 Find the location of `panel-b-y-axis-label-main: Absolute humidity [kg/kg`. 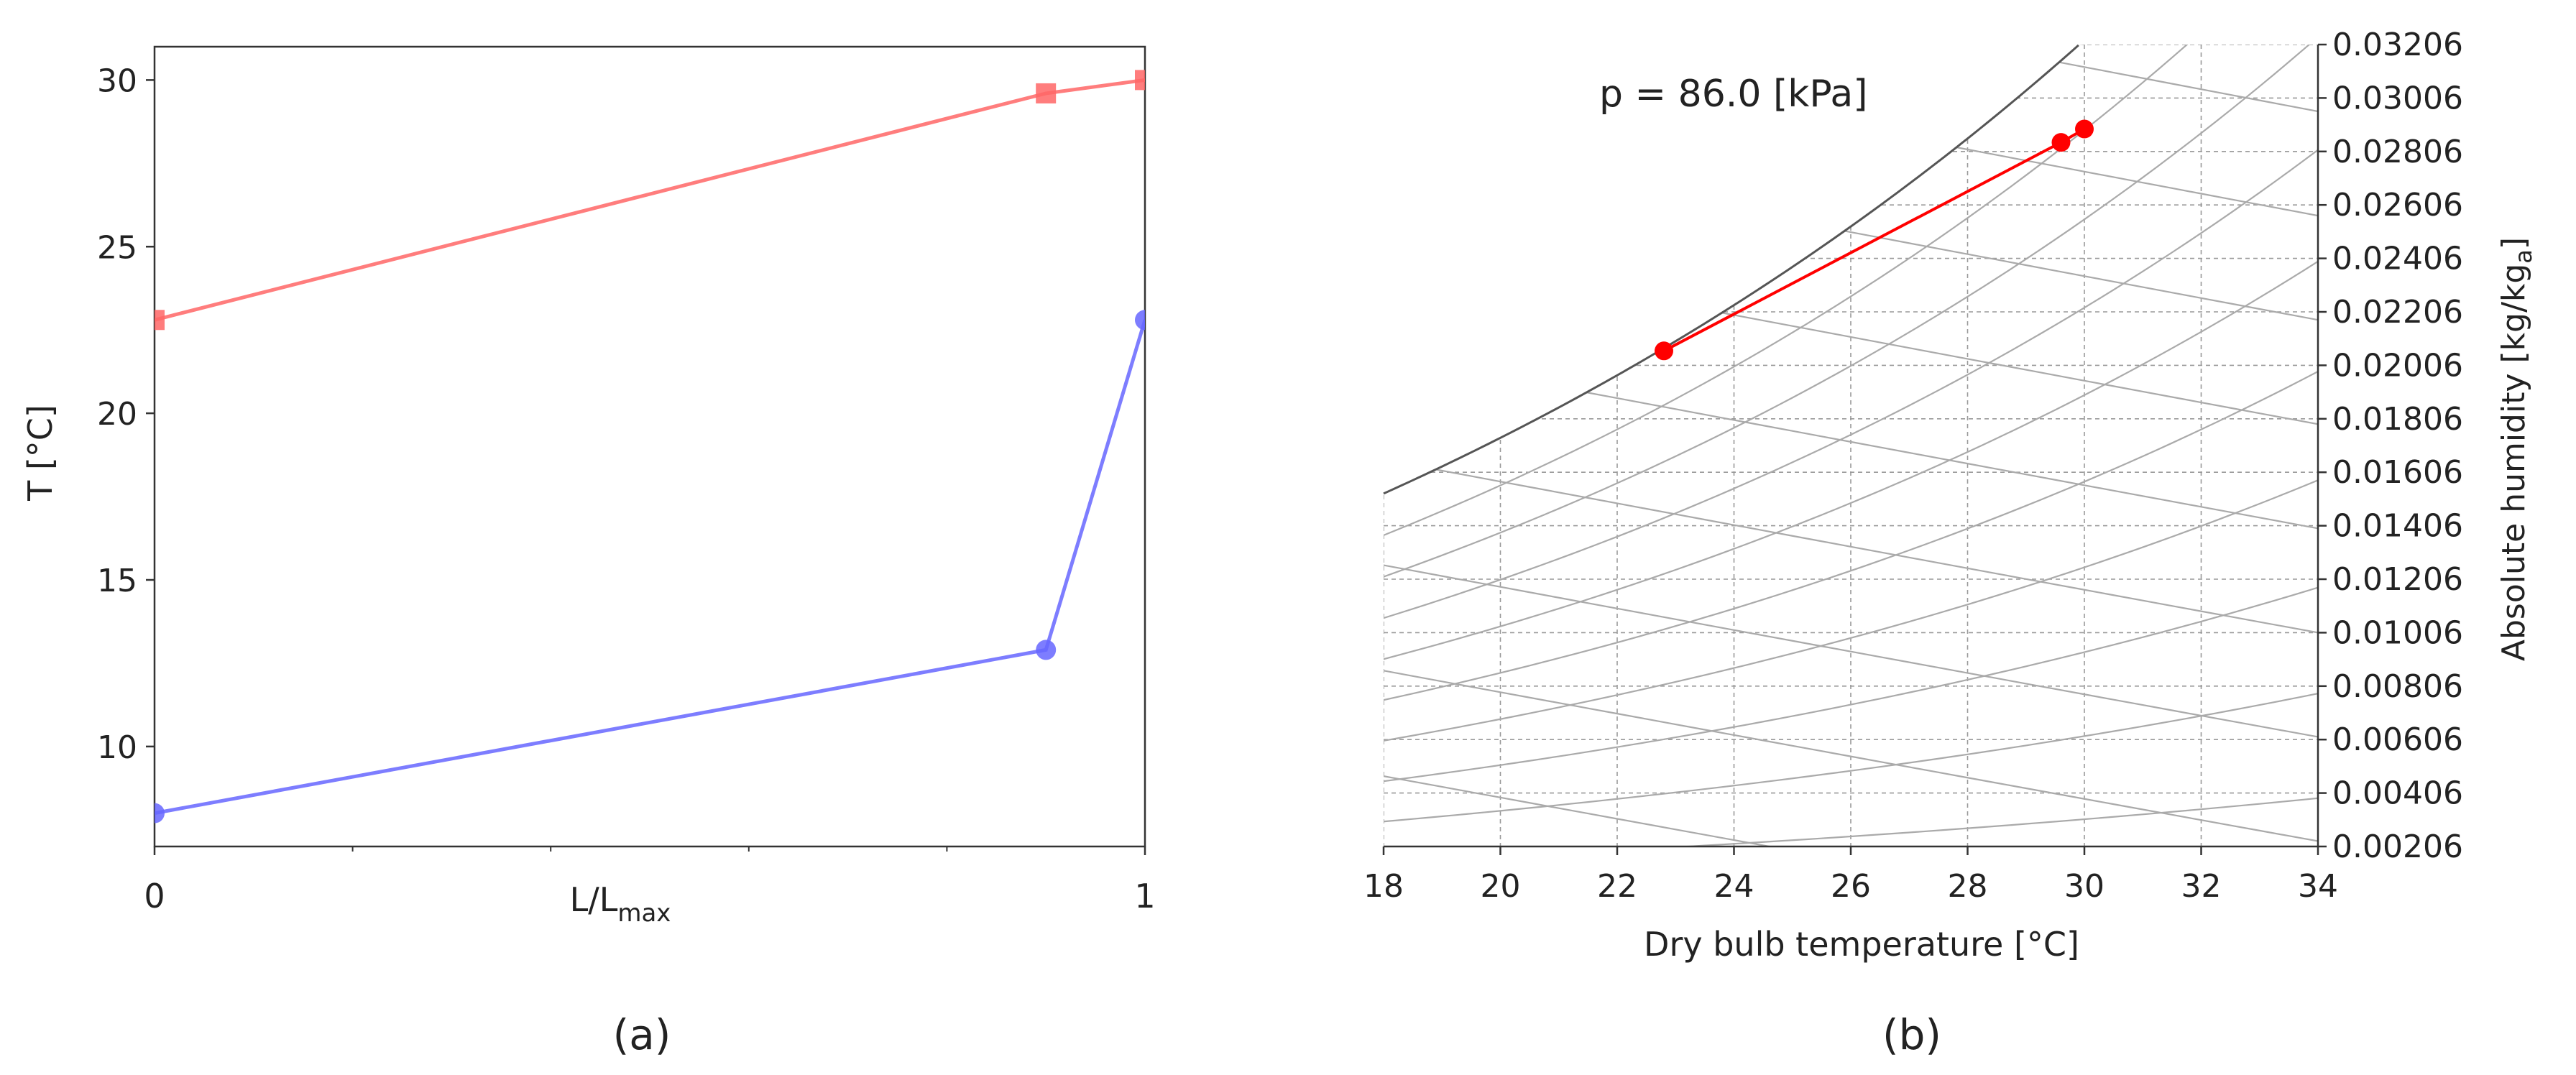

panel-b-y-axis-label-main: Absolute humidity [kg/kg is located at coordinates (2514, 462).